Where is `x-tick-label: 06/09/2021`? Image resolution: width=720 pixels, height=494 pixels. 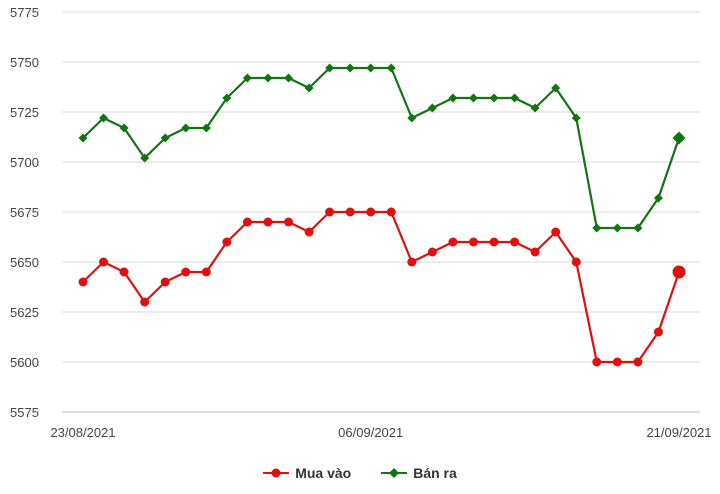 x-tick-label: 06/09/2021 is located at coordinates (370, 432).